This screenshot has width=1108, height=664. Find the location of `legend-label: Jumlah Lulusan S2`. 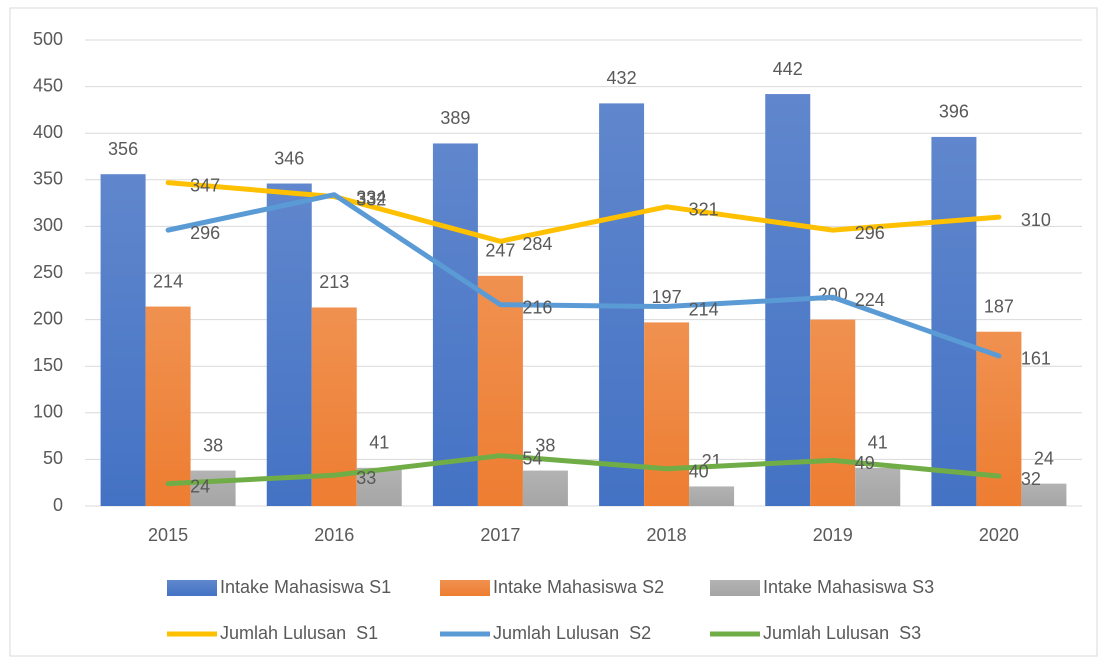

legend-label: Jumlah Lulusan S2 is located at coordinates (572, 633).